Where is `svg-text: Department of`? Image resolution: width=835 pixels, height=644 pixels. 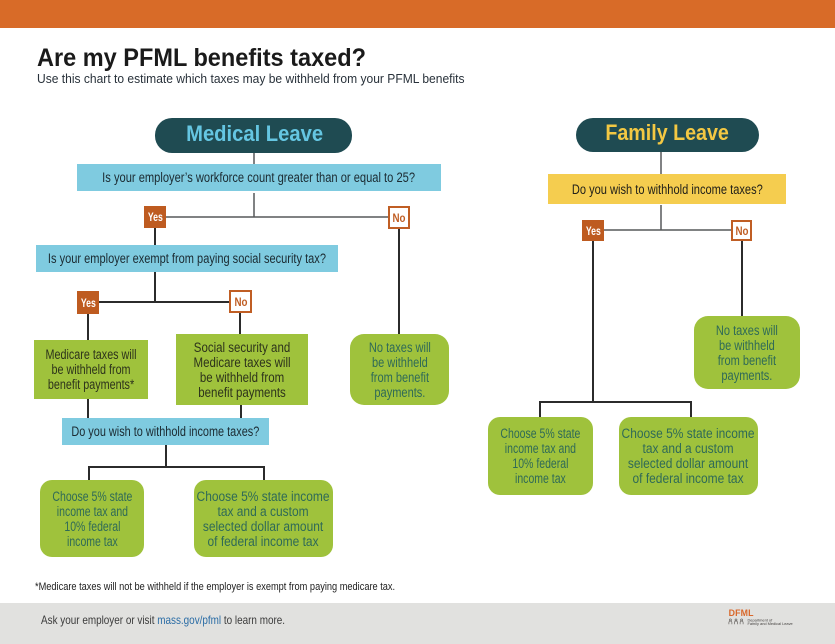
svg-text: Department of is located at coordinates (761, 619).